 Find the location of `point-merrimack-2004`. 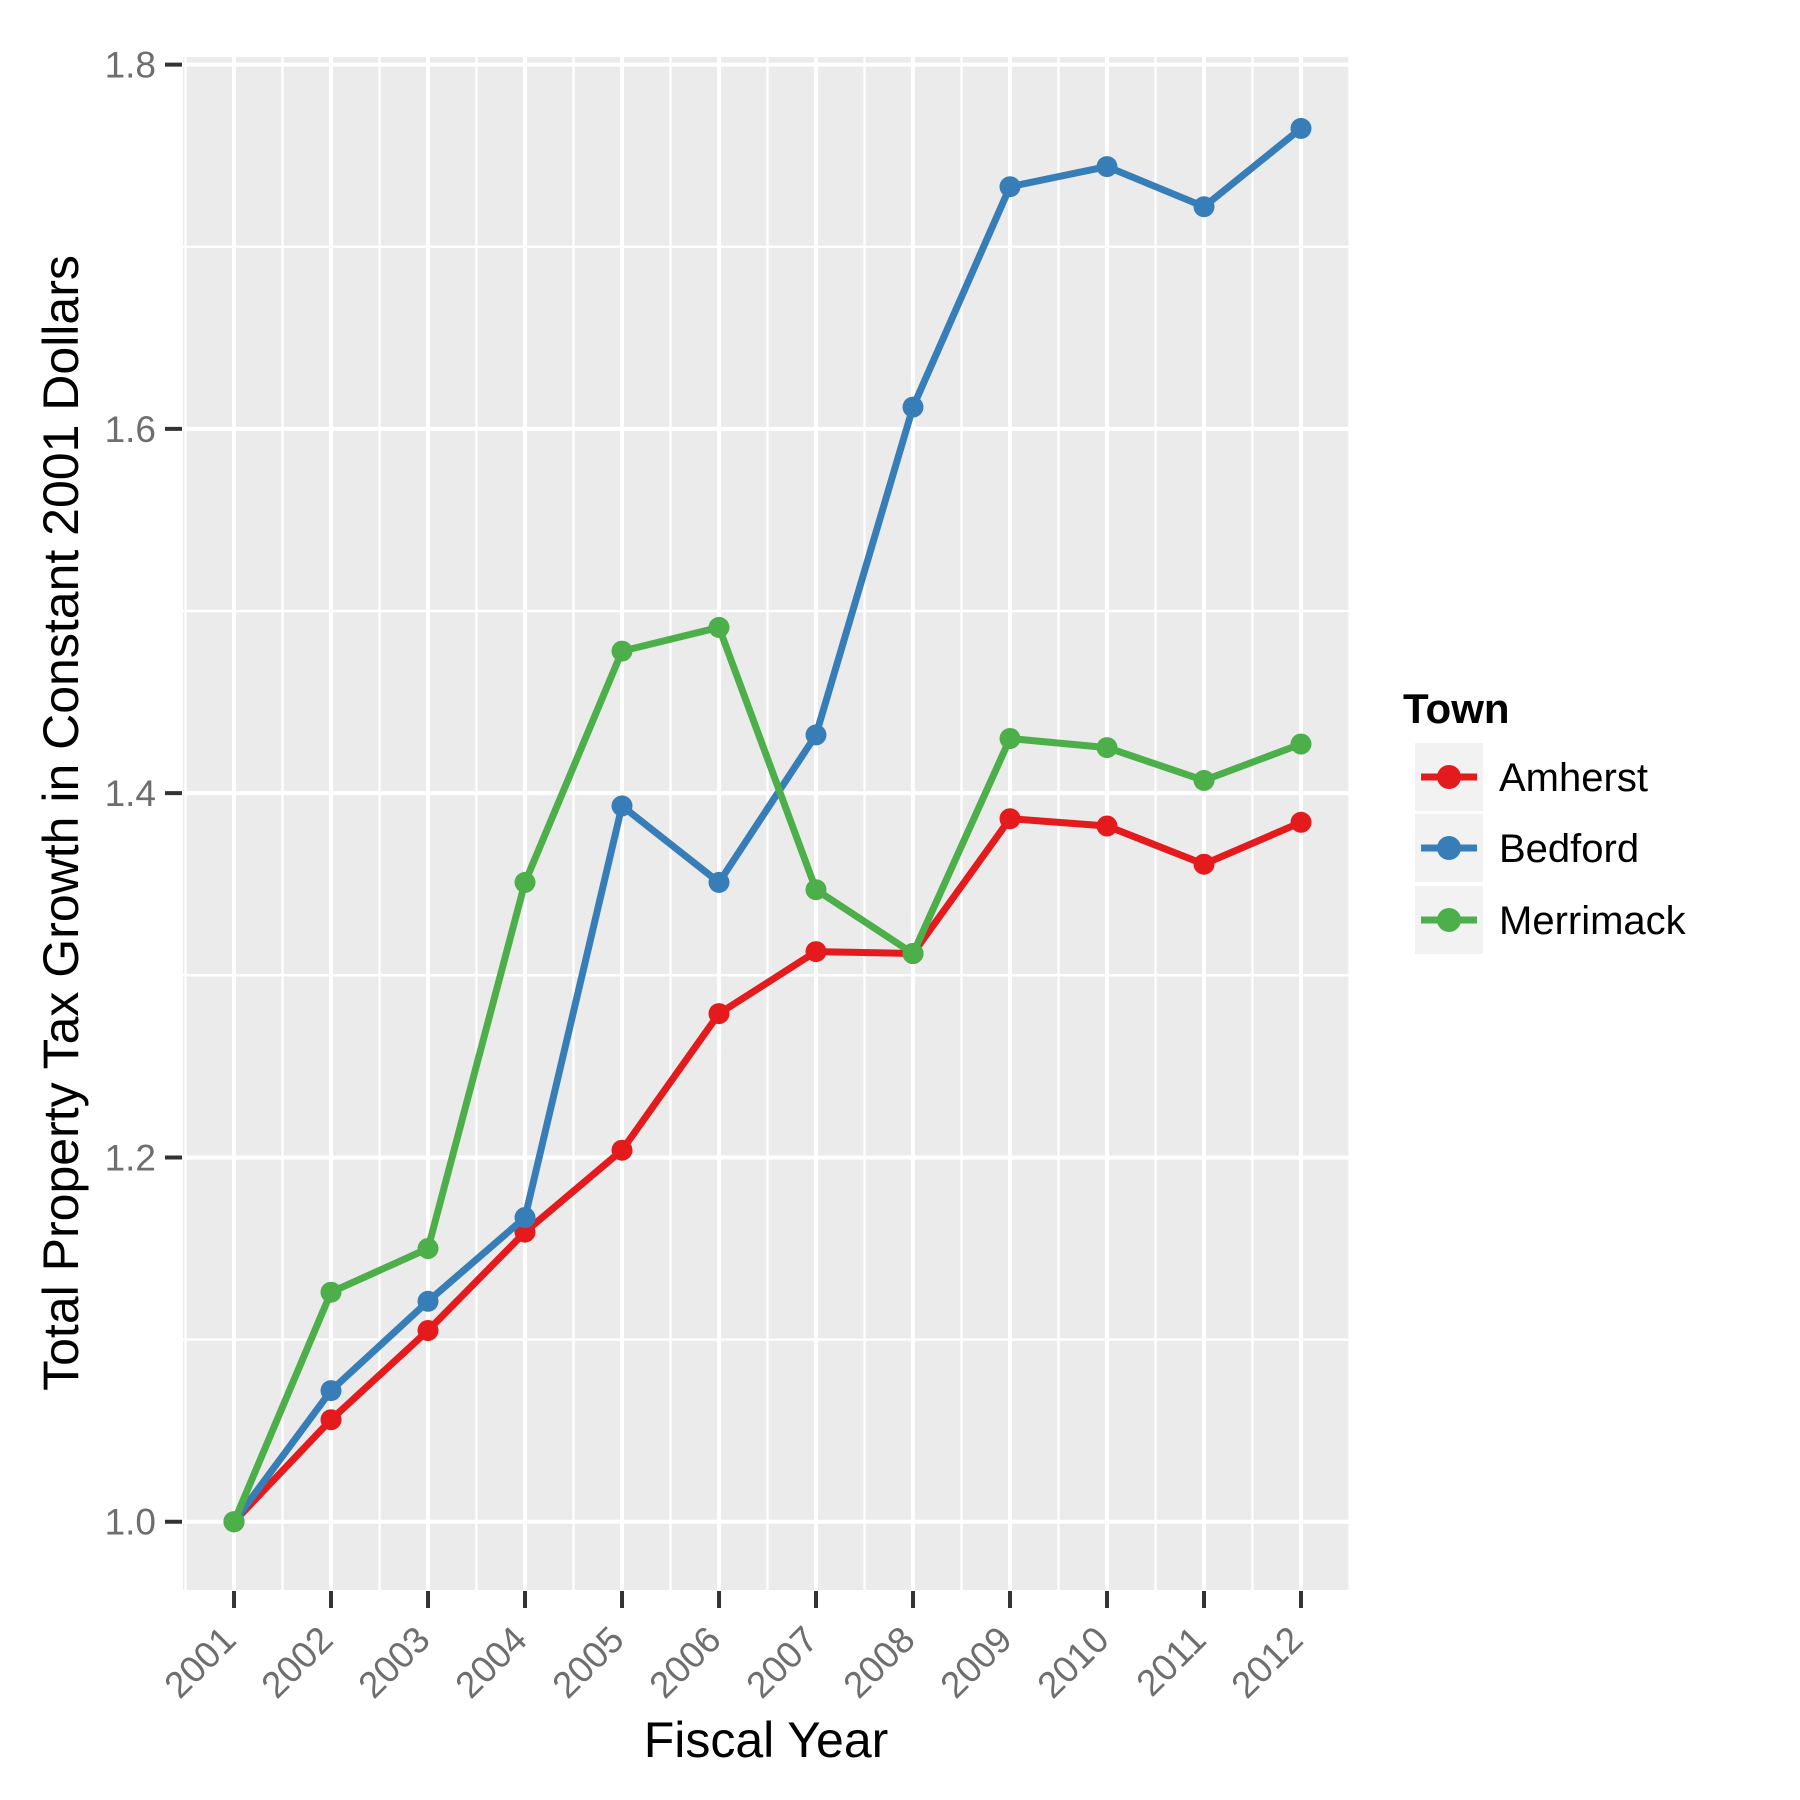

point-merrimack-2004 is located at coordinates (525, 882).